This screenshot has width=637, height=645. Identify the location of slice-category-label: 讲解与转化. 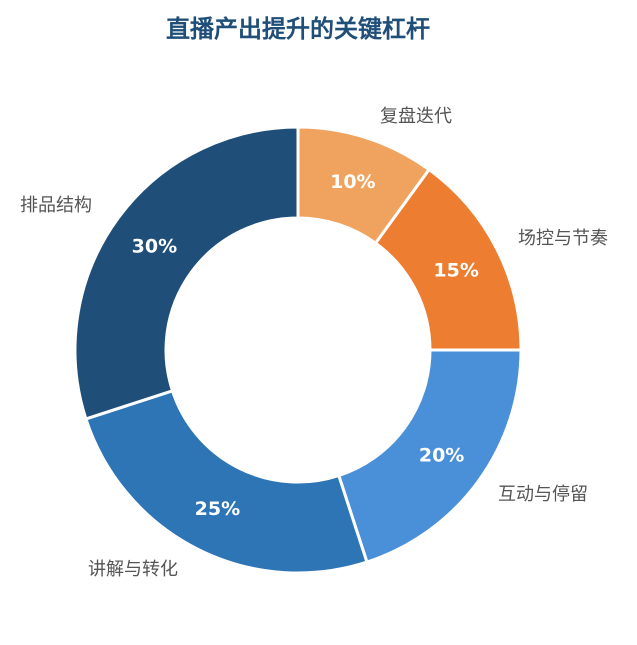
(133, 569).